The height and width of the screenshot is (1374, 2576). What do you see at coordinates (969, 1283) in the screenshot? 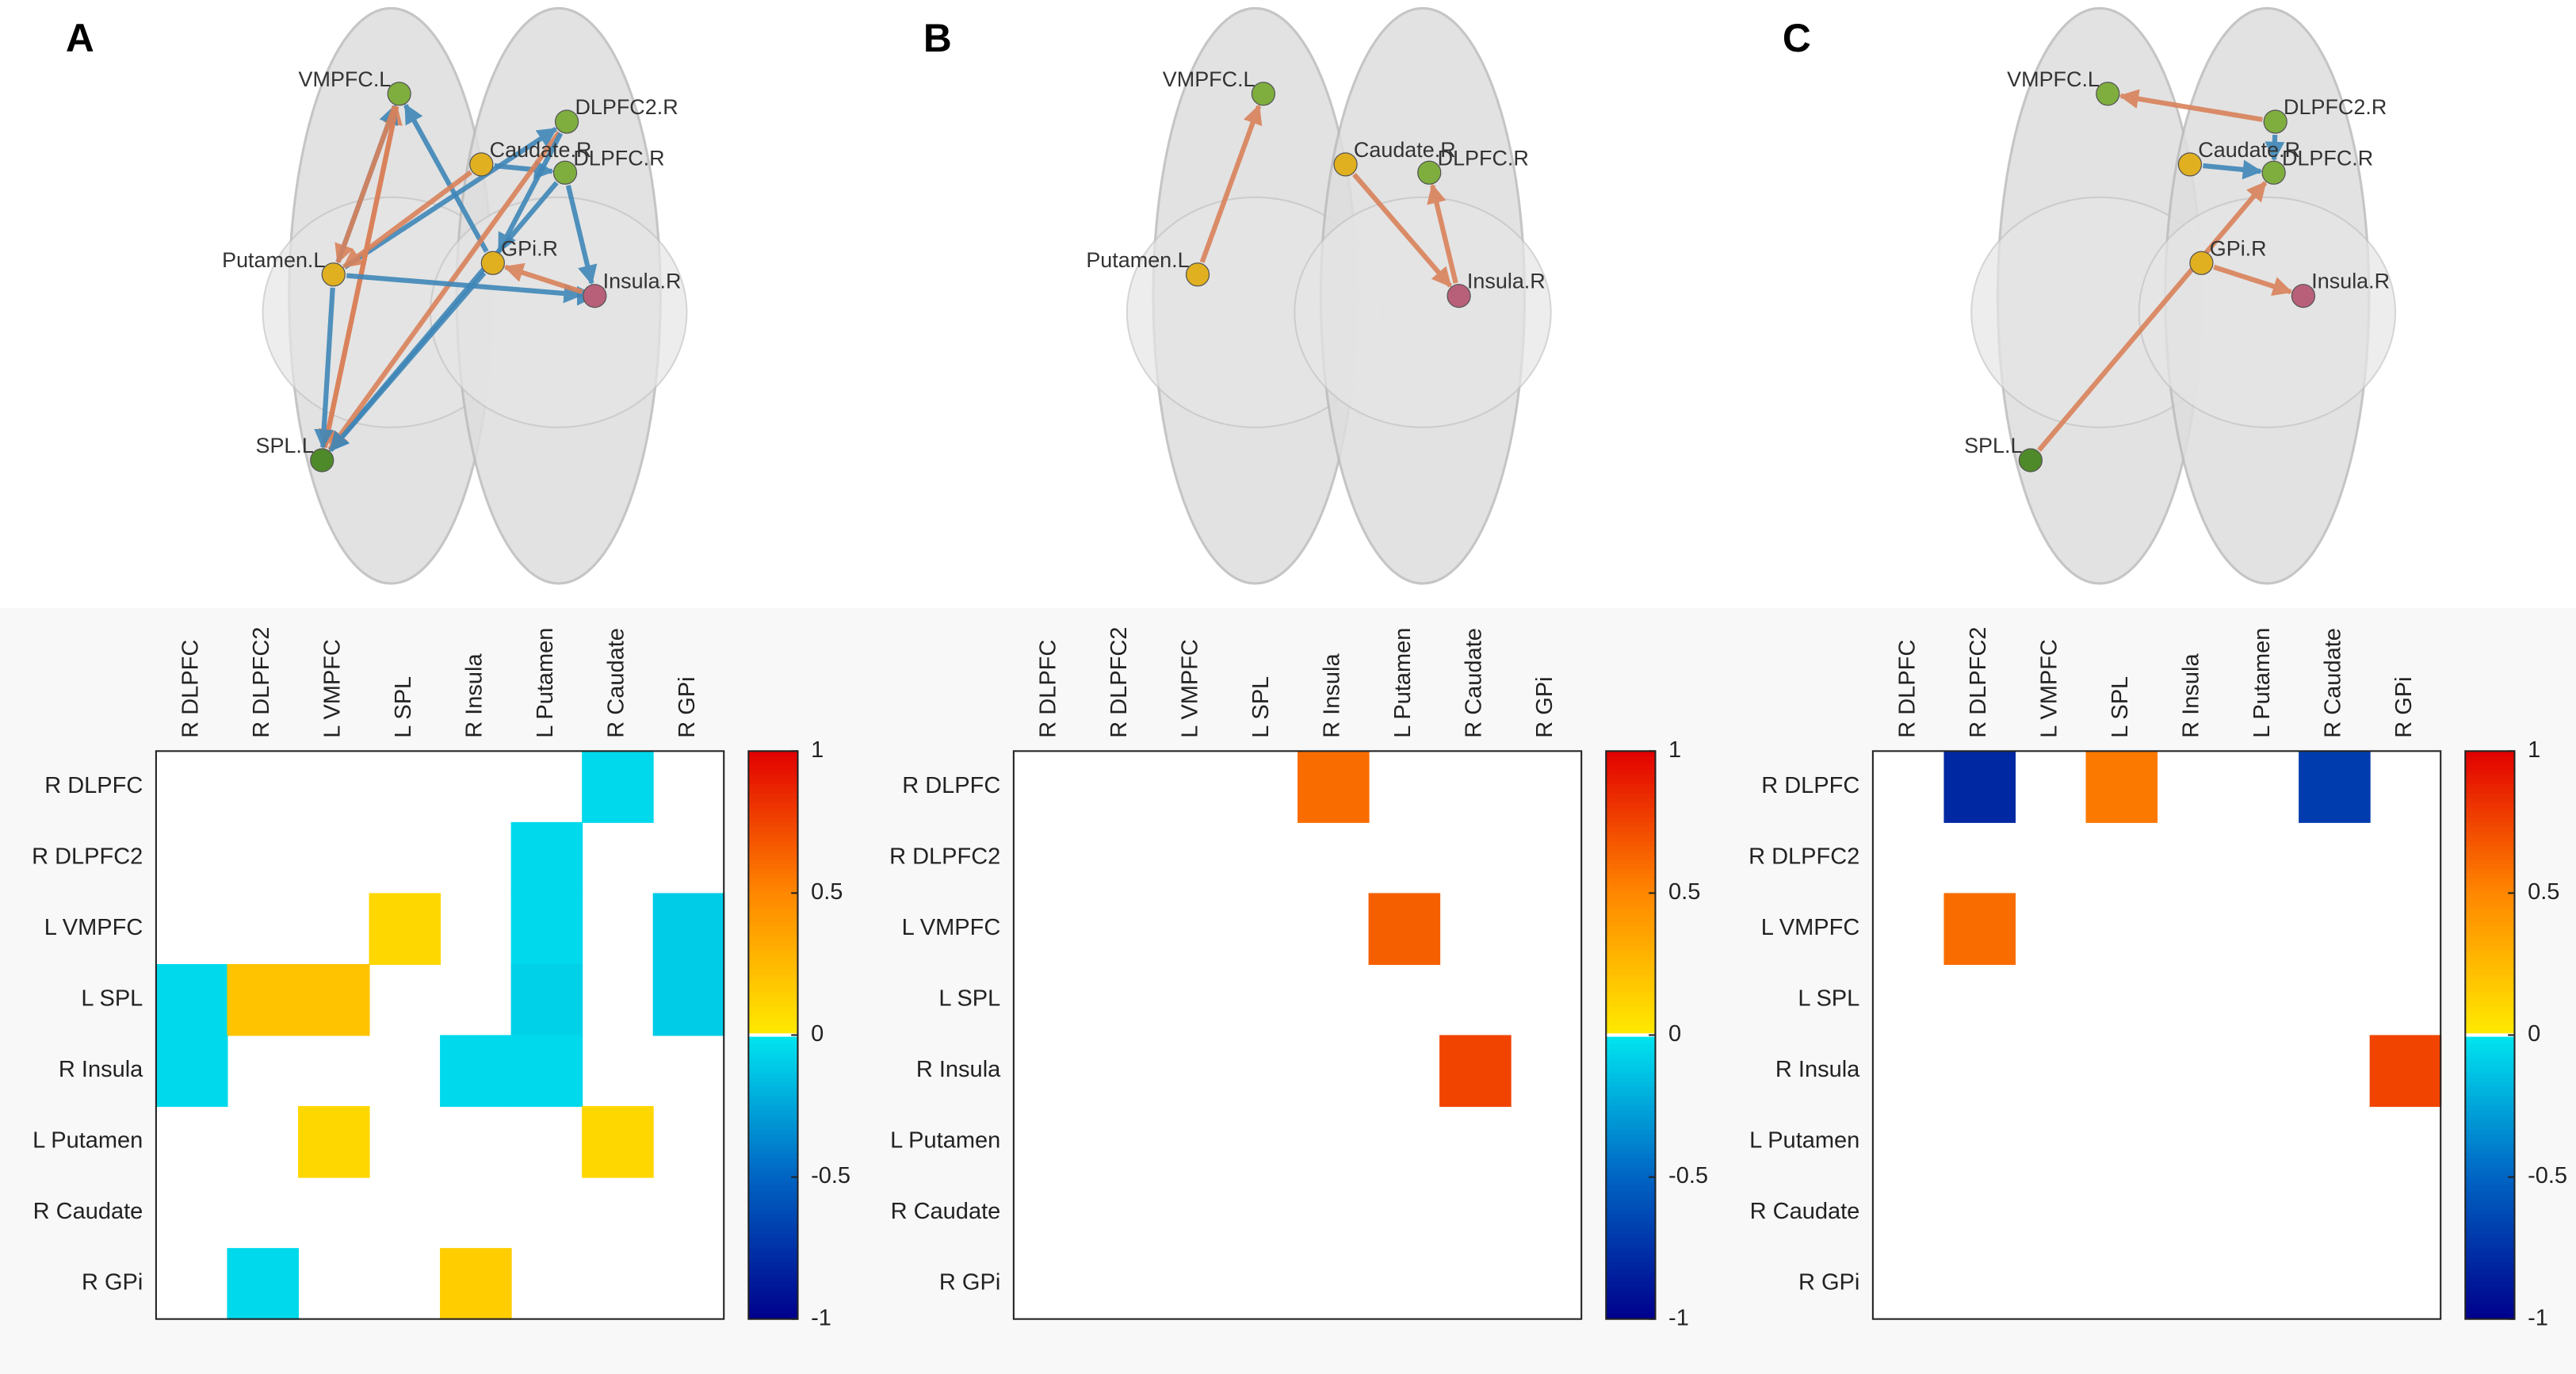
I see `row-label: R GPi` at bounding box center [969, 1283].